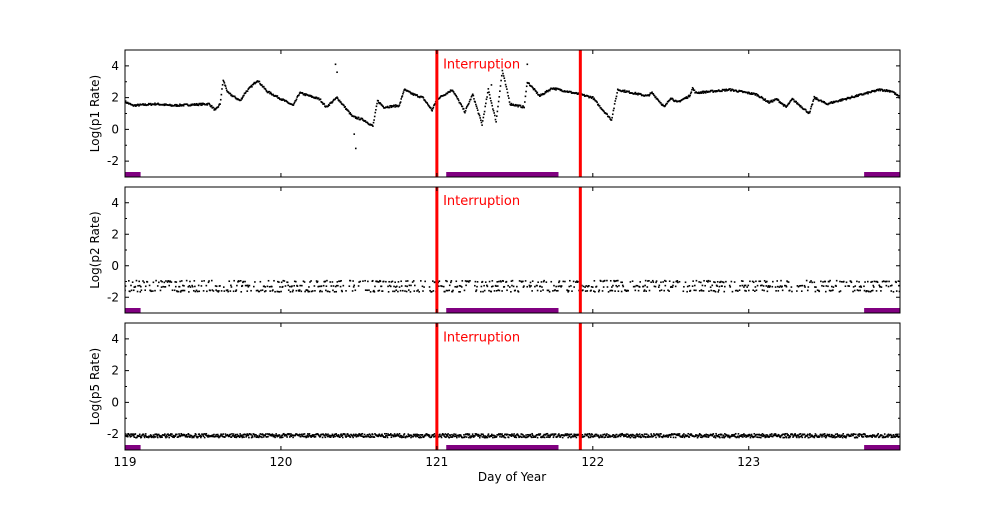 The height and width of the screenshot is (505, 1000). I want to click on shaded-span, so click(133, 310).